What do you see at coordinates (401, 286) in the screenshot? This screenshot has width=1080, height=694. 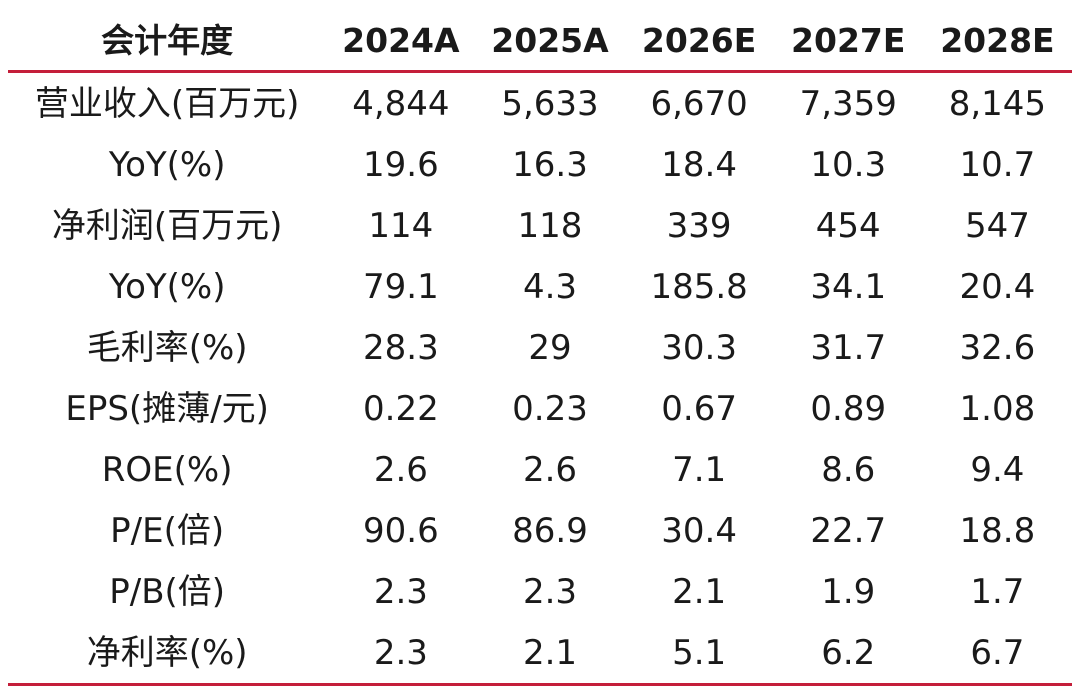 I see `value-cell: 79.1` at bounding box center [401, 286].